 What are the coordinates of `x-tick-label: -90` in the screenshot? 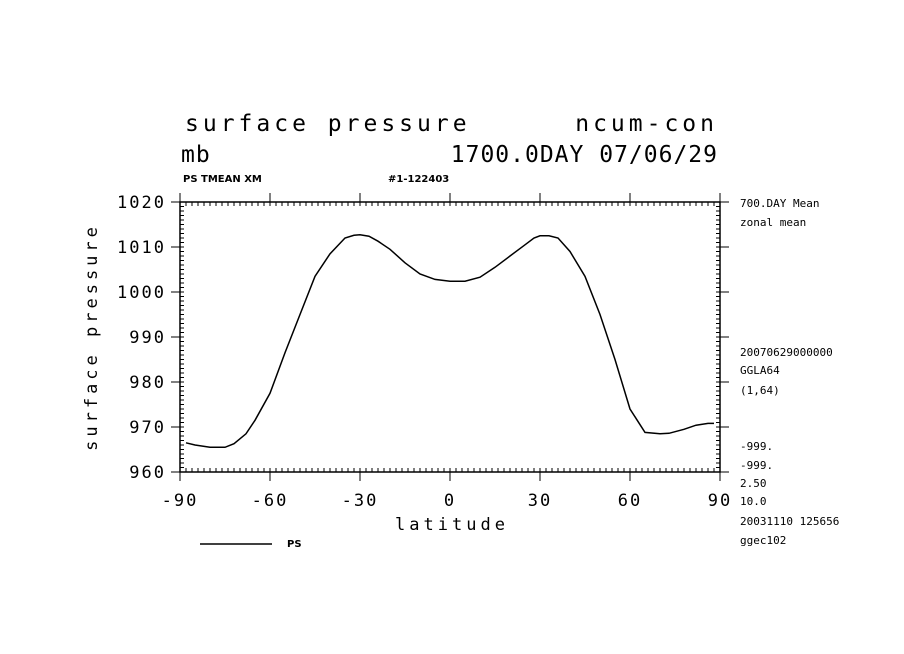 It's located at (180, 501).